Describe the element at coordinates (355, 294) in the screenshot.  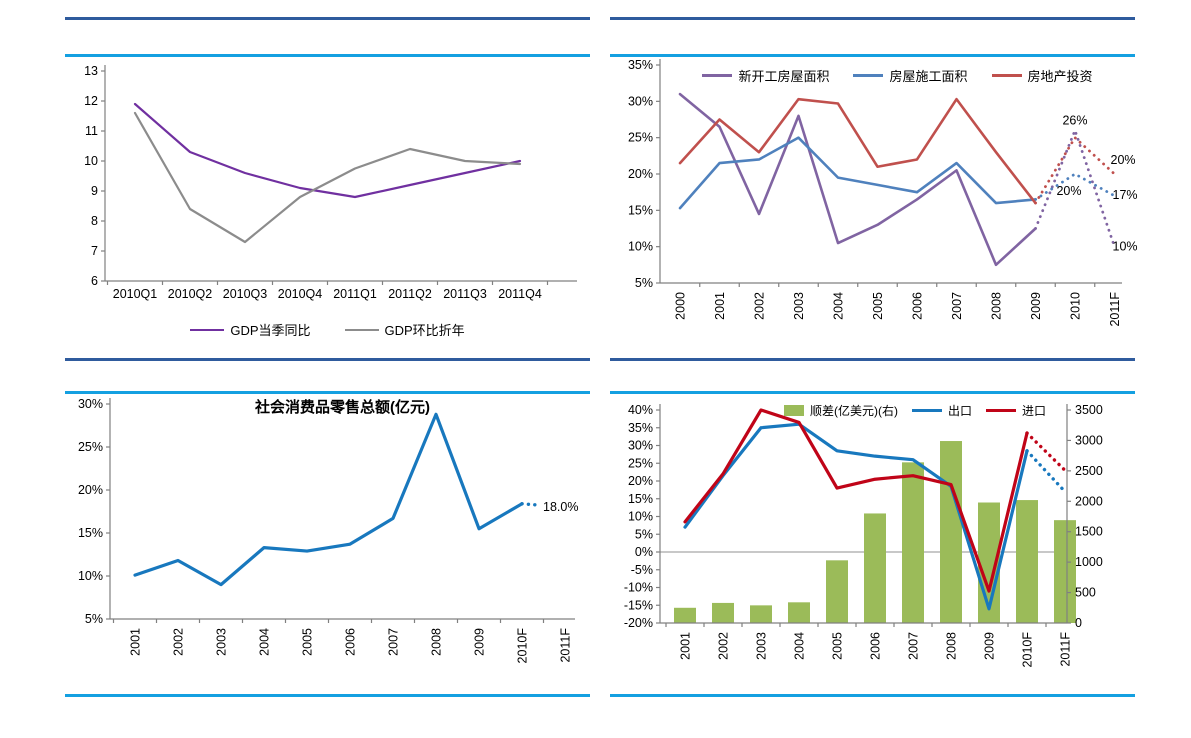
I see `x-tick-label: 2011Q1` at that location.